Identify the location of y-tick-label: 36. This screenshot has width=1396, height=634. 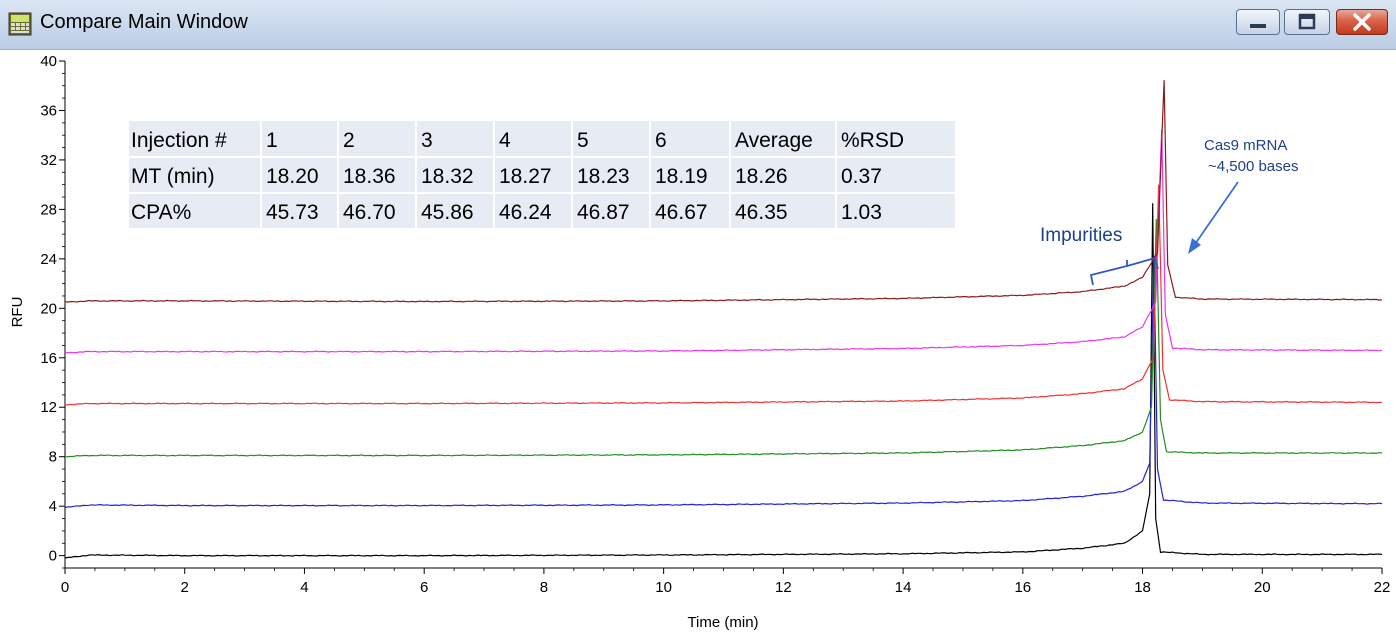
(48, 110).